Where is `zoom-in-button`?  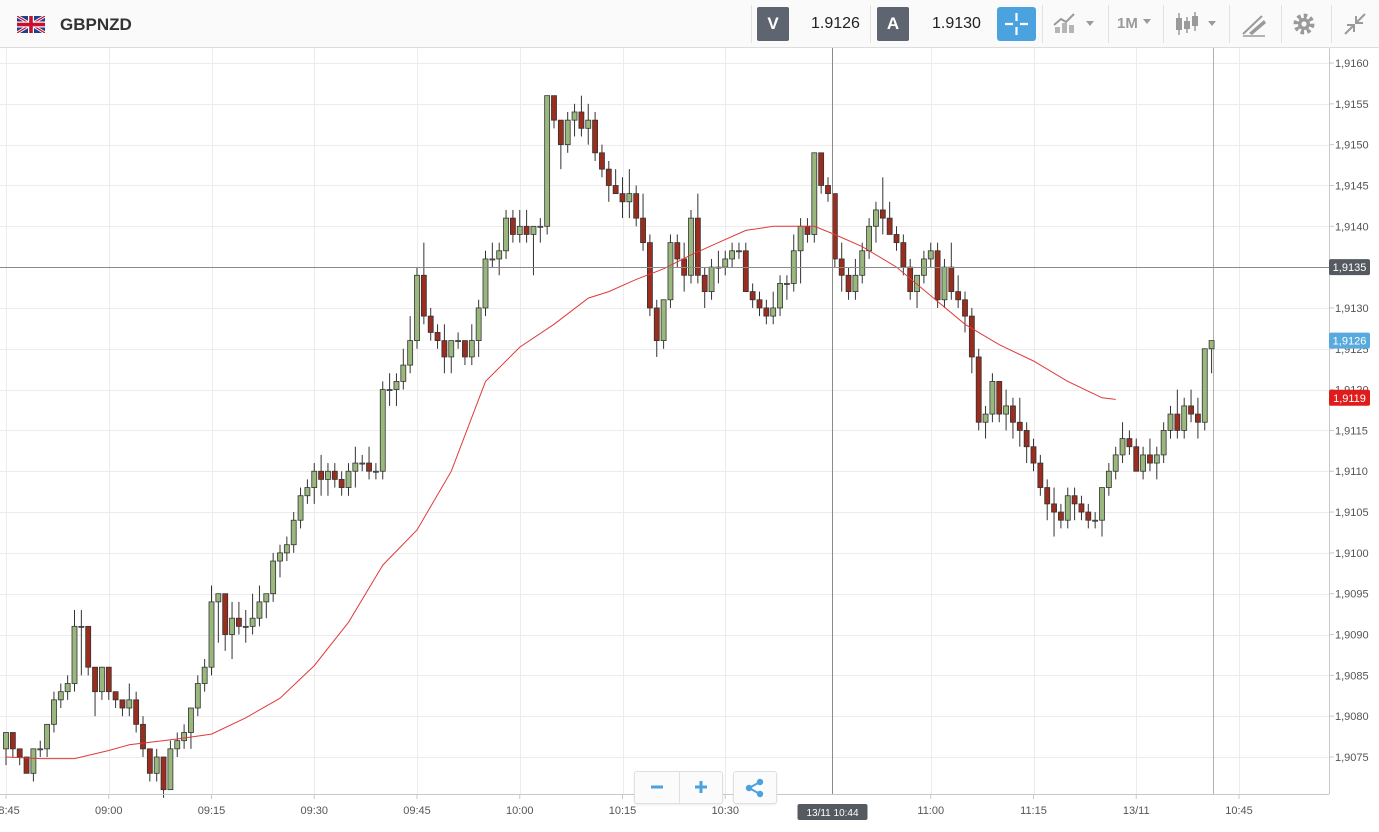 zoom-in-button is located at coordinates (701, 787).